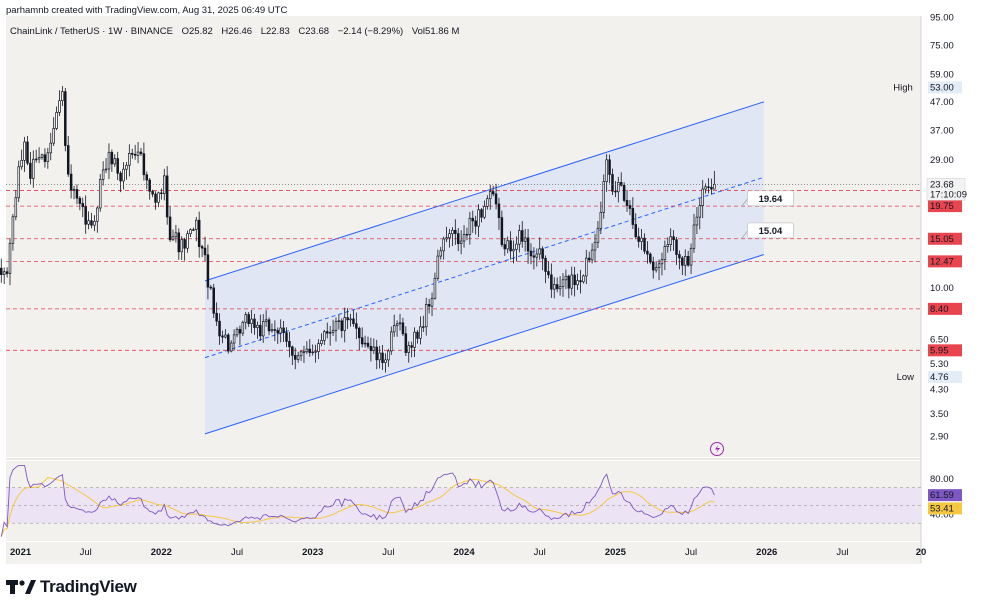 The height and width of the screenshot is (608, 984). What do you see at coordinates (161, 552) in the screenshot?
I see `time-label-2: 2022` at bounding box center [161, 552].